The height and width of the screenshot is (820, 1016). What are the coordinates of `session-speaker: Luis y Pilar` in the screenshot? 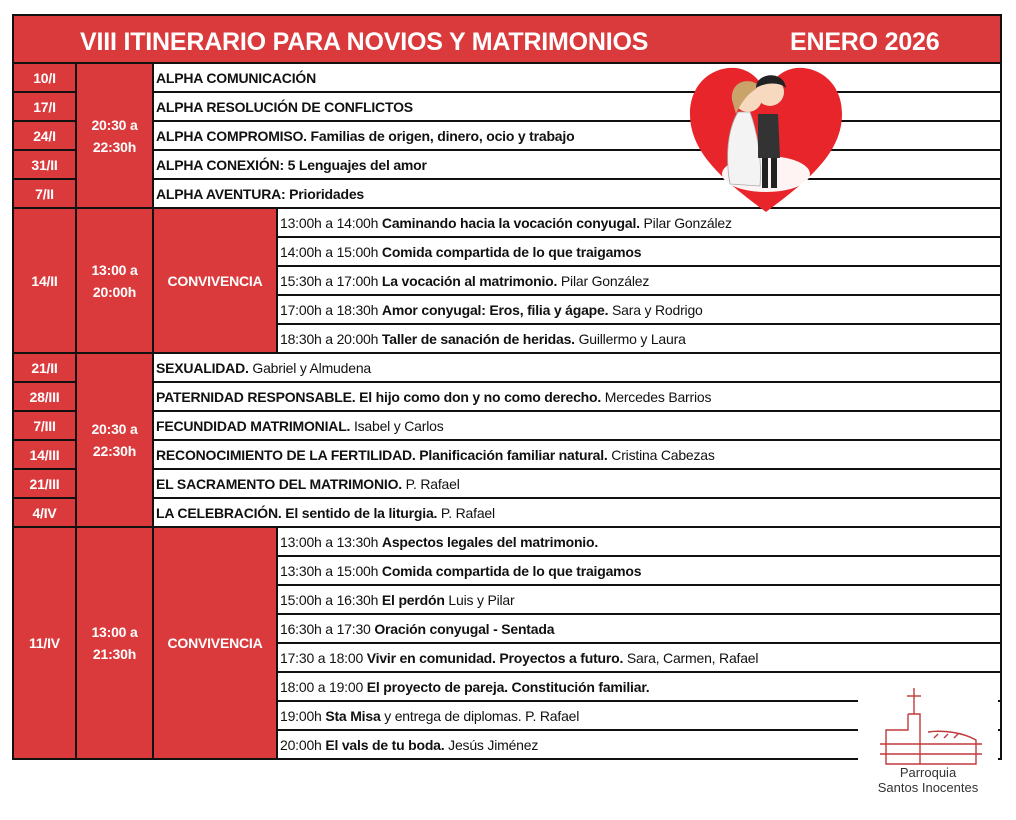 It's located at (481, 599).